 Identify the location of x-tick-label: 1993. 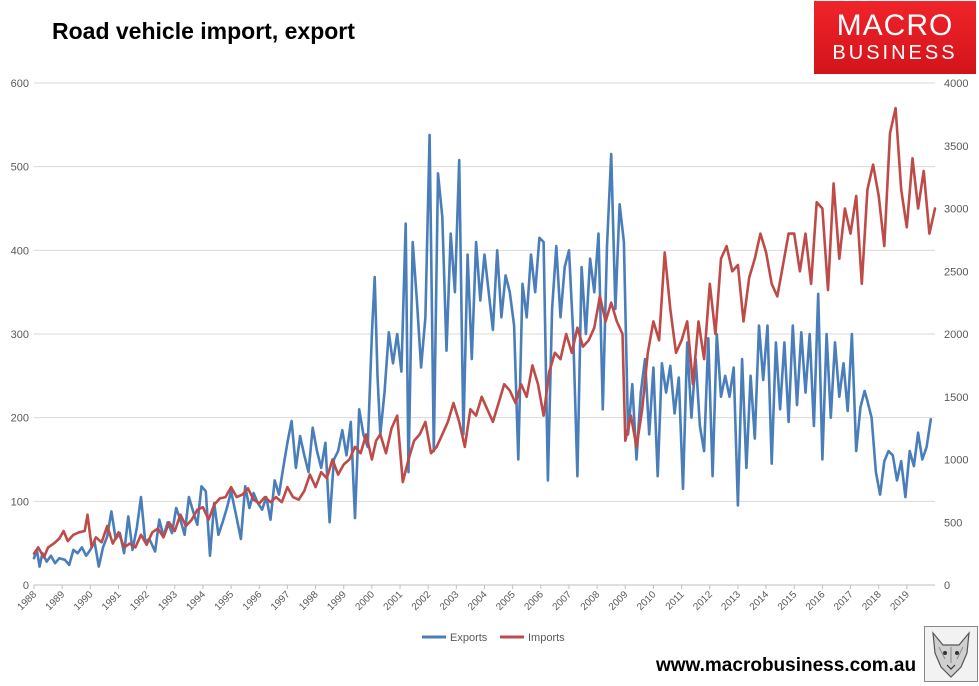
(168, 601).